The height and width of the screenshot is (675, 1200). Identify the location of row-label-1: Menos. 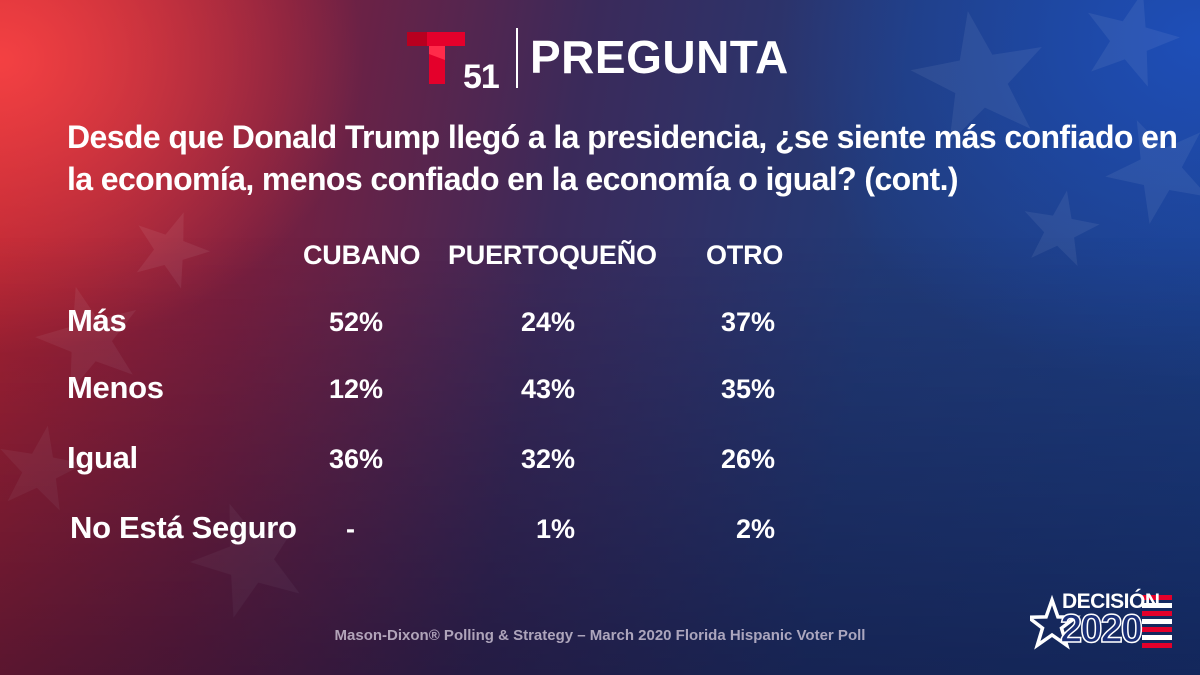
(115, 387).